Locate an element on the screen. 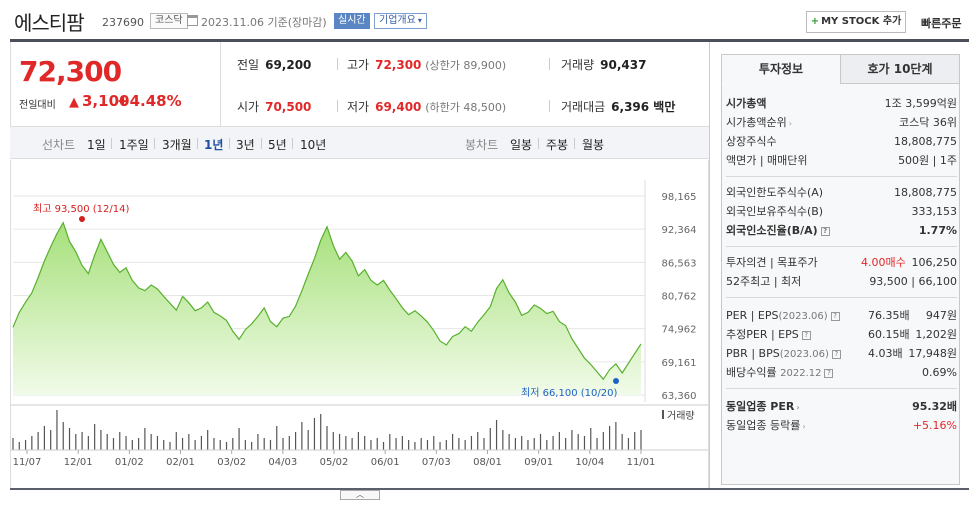 This screenshot has width=979, height=506. tab-5y: 5년 is located at coordinates (277, 145).